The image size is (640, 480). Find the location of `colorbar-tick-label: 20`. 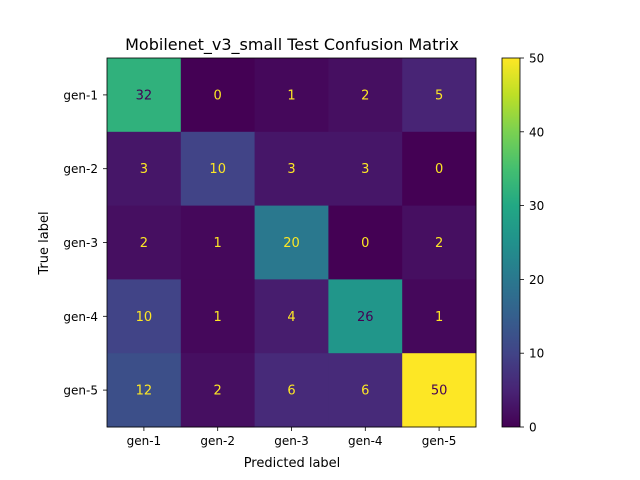

colorbar-tick-label: 20 is located at coordinates (536, 280).